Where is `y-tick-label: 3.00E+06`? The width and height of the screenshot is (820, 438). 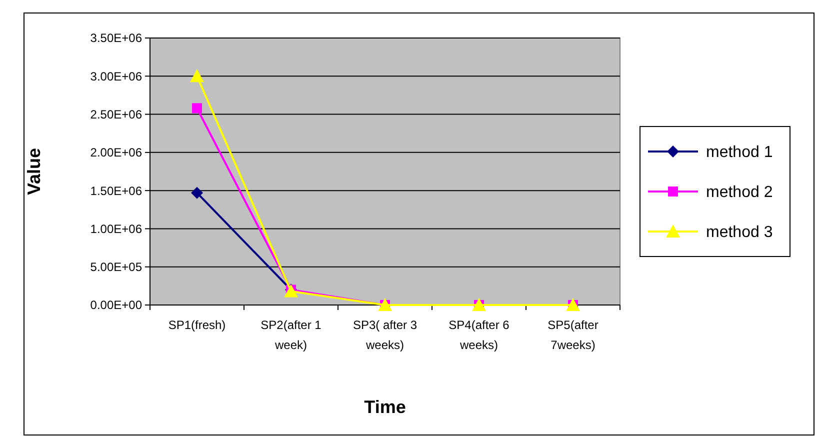 y-tick-label: 3.00E+06 is located at coordinates (116, 76).